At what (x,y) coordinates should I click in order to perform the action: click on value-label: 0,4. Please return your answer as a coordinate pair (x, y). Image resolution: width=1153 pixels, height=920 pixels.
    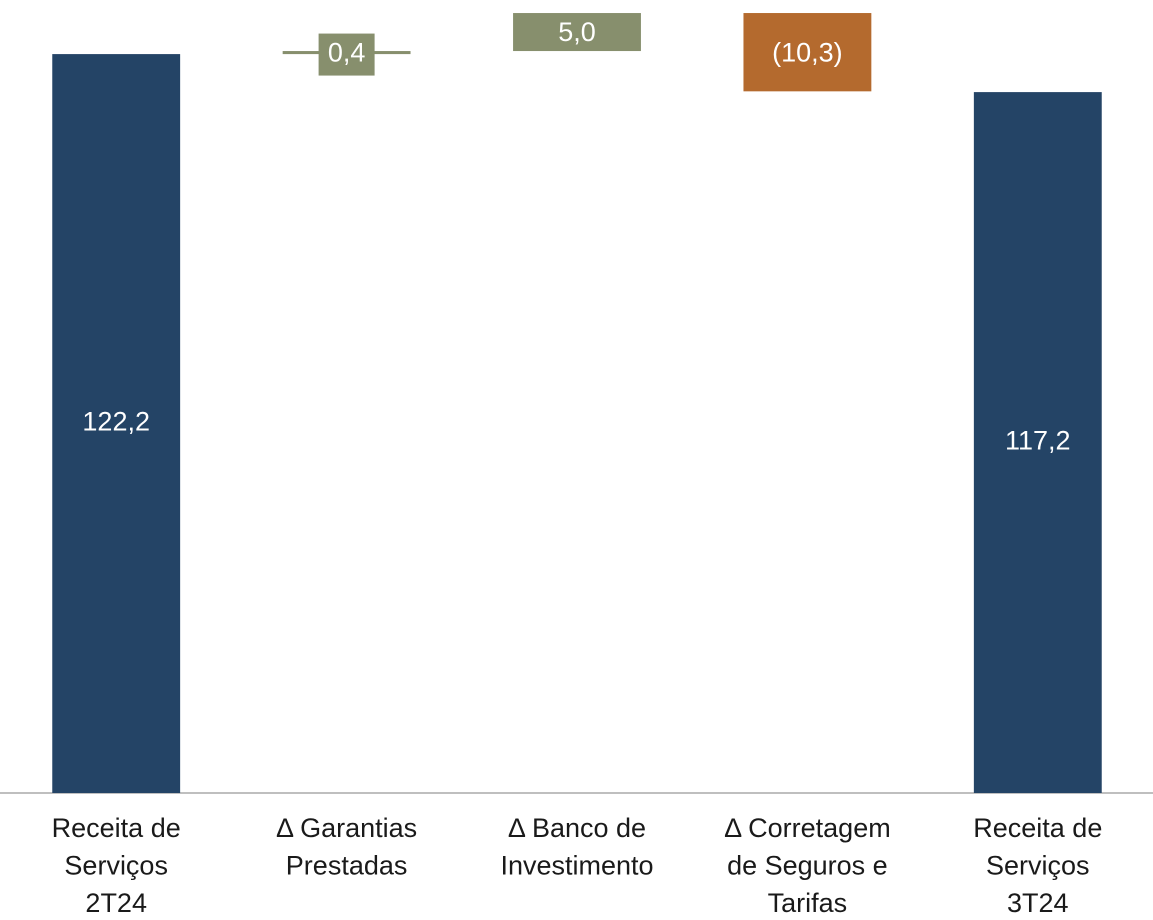
    Looking at the image, I should click on (347, 53).